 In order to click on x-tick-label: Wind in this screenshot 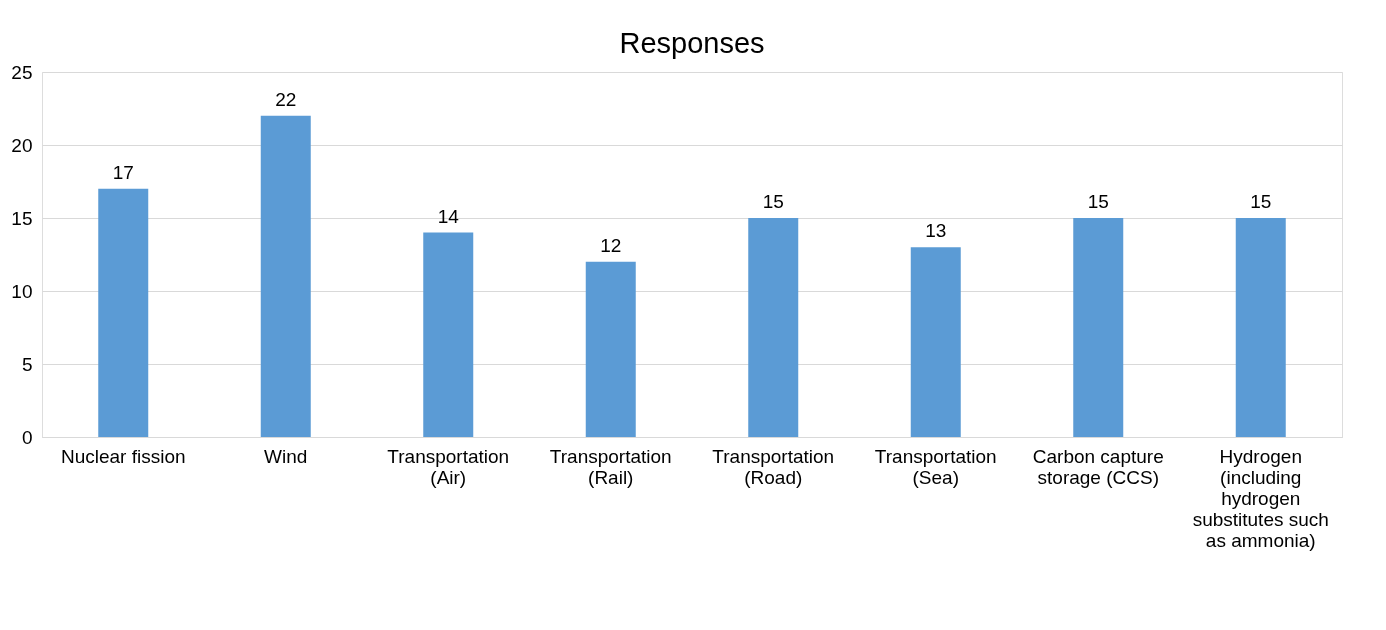, I will do `click(286, 456)`.